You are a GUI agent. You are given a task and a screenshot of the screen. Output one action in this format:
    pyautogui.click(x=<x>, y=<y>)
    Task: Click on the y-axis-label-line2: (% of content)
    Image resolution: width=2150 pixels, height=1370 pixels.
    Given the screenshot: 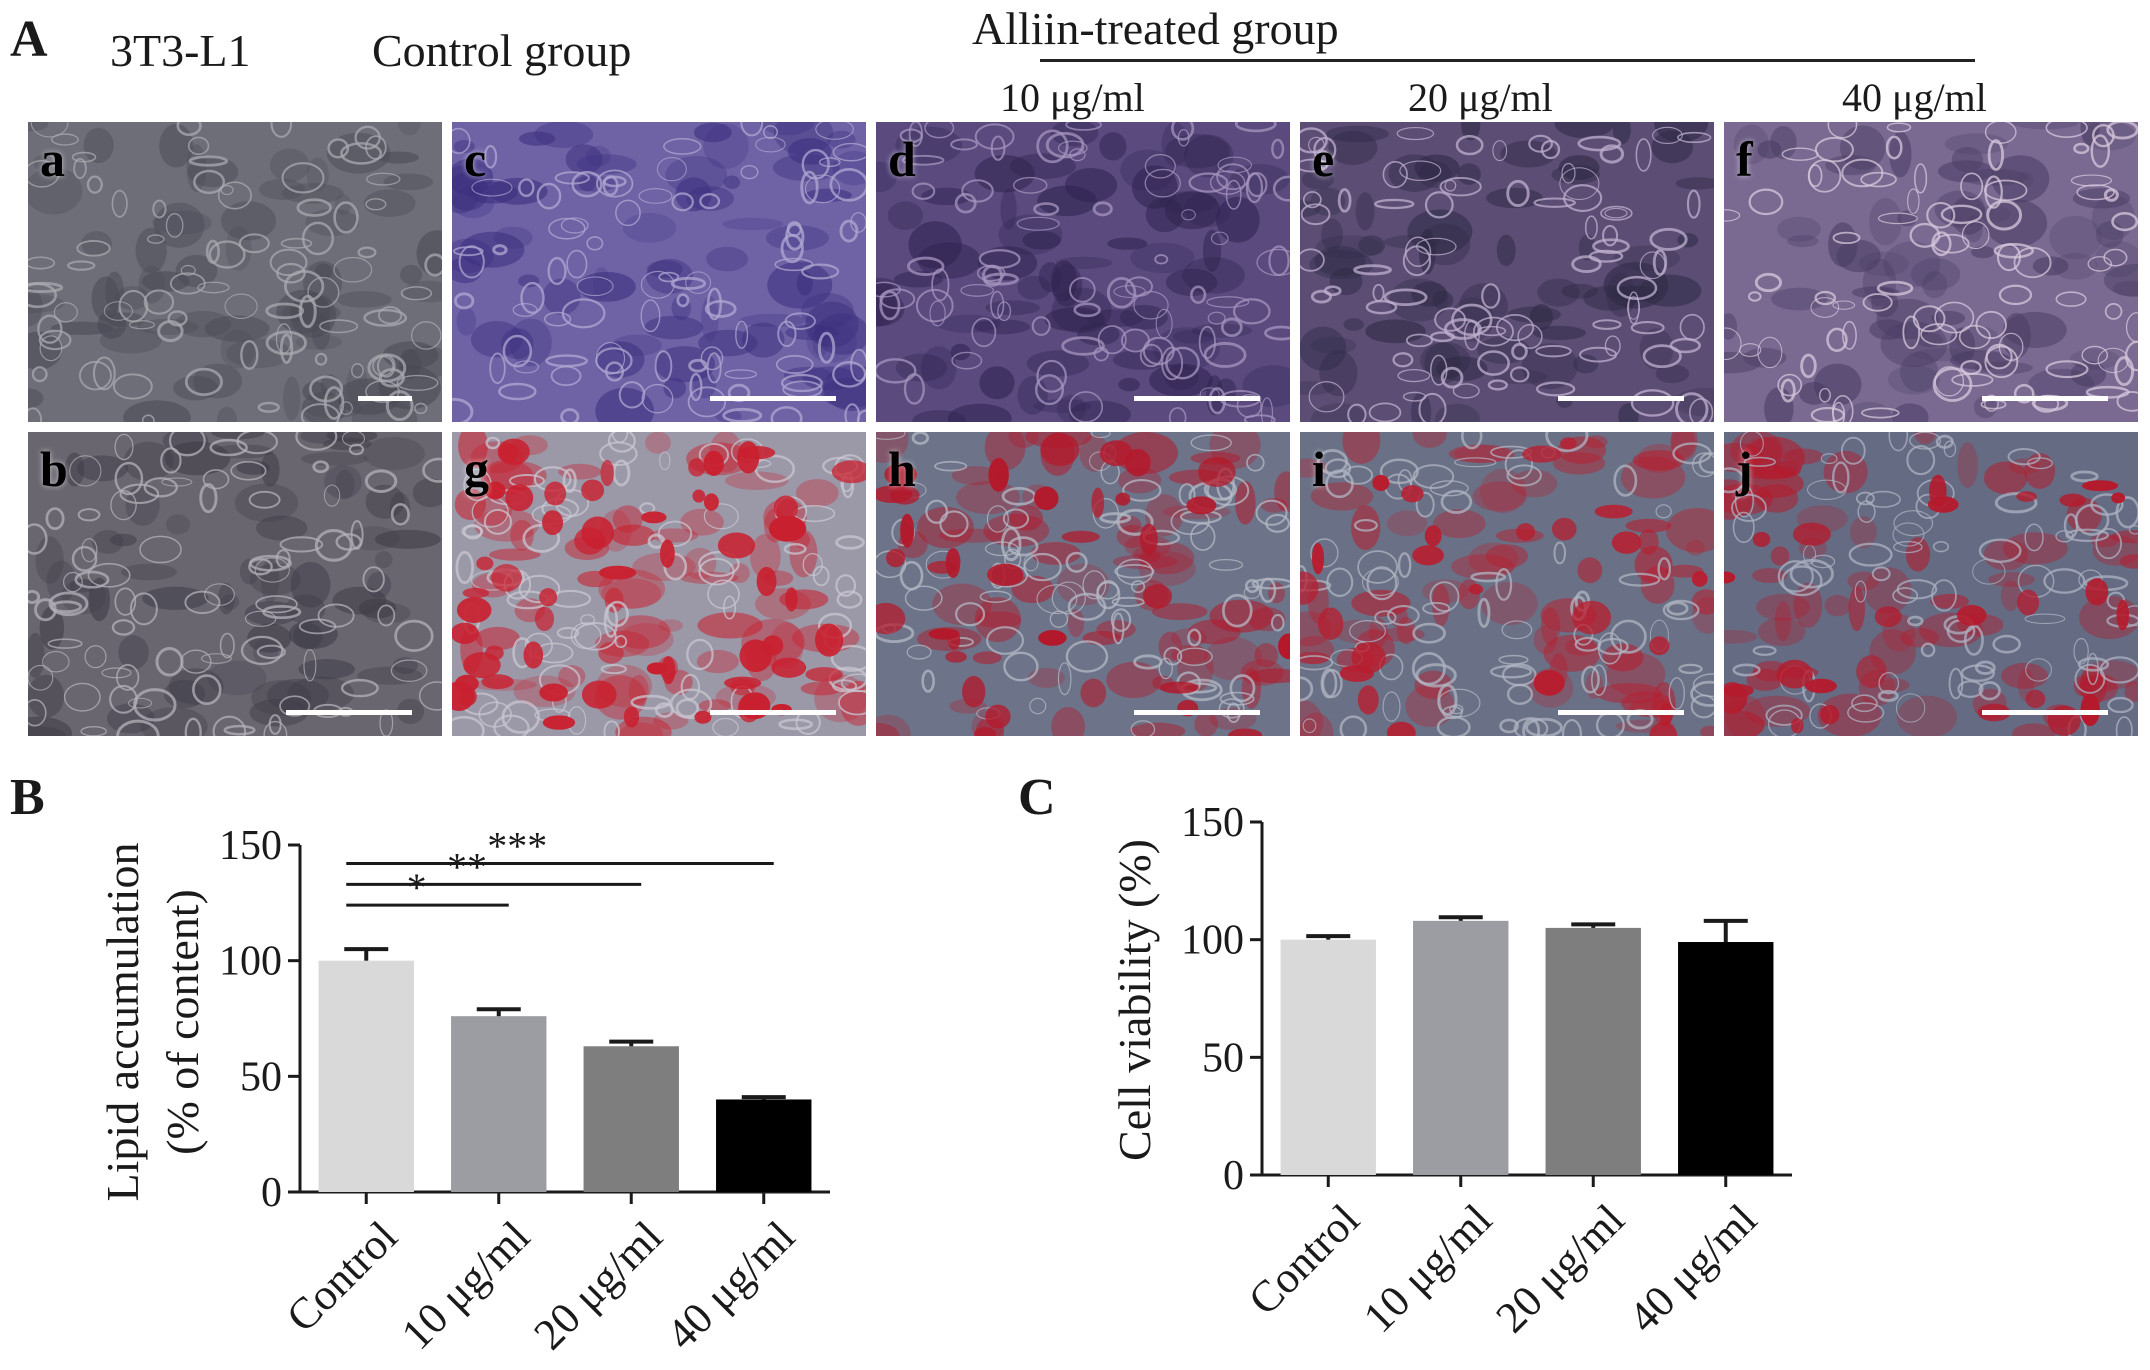 What is the action you would take?
    pyautogui.click(x=182, y=1022)
    